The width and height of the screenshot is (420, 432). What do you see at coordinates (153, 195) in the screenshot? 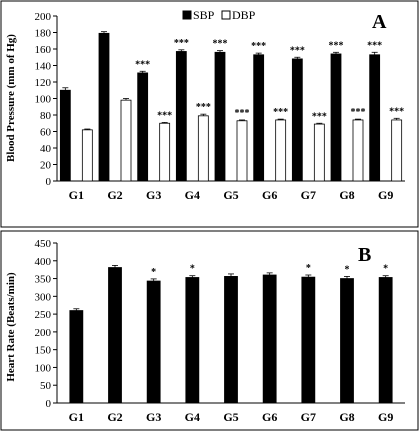
I see `panel-a-x-tick-label: G3` at bounding box center [153, 195].